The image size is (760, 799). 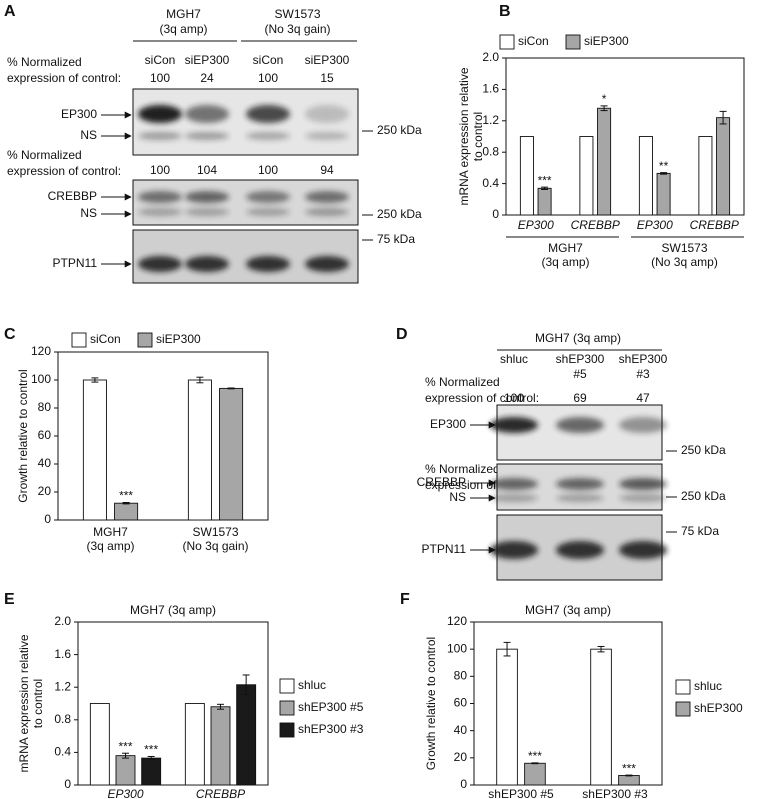 What do you see at coordinates (580, 398) in the screenshot?
I see `normalized-value: 69` at bounding box center [580, 398].